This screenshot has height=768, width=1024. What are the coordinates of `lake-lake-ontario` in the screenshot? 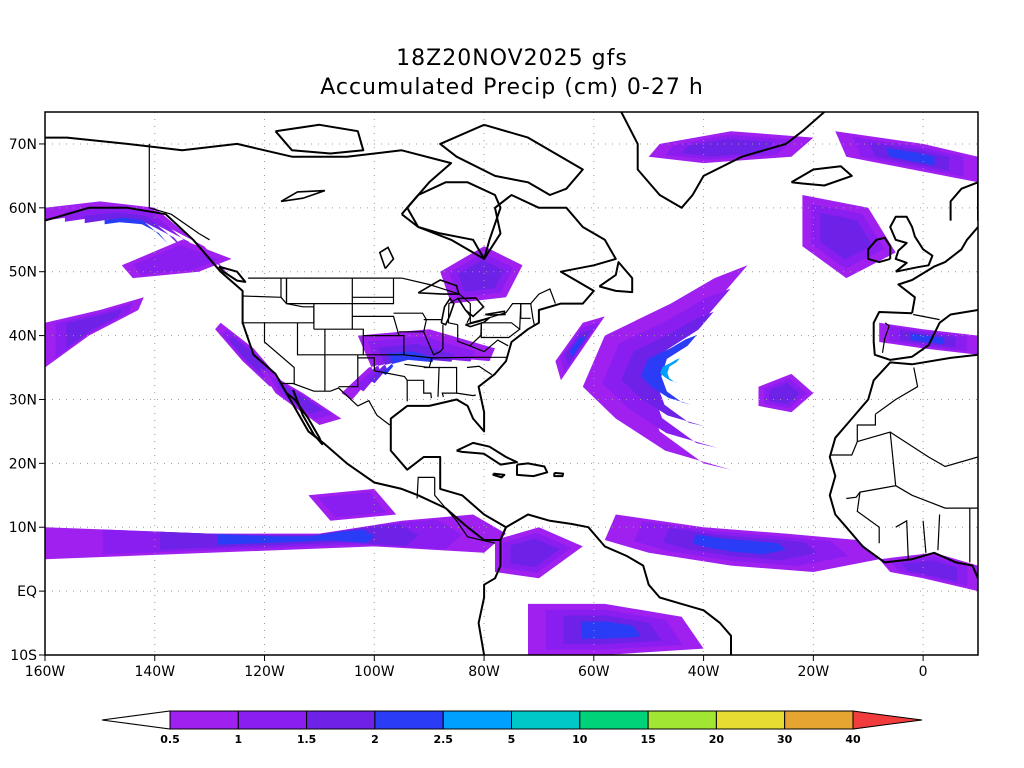 It's located at (495, 313).